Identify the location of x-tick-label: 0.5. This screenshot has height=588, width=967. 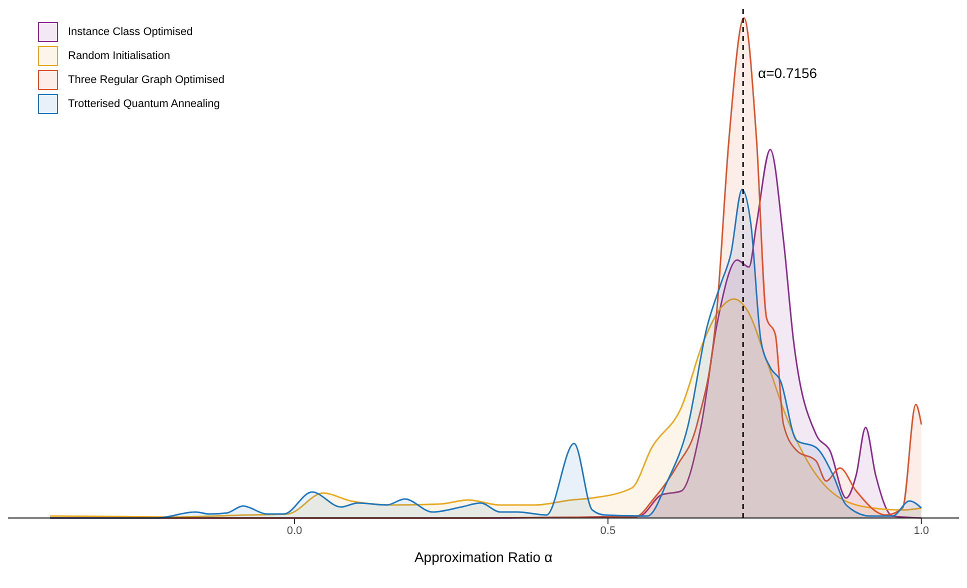
(608, 530).